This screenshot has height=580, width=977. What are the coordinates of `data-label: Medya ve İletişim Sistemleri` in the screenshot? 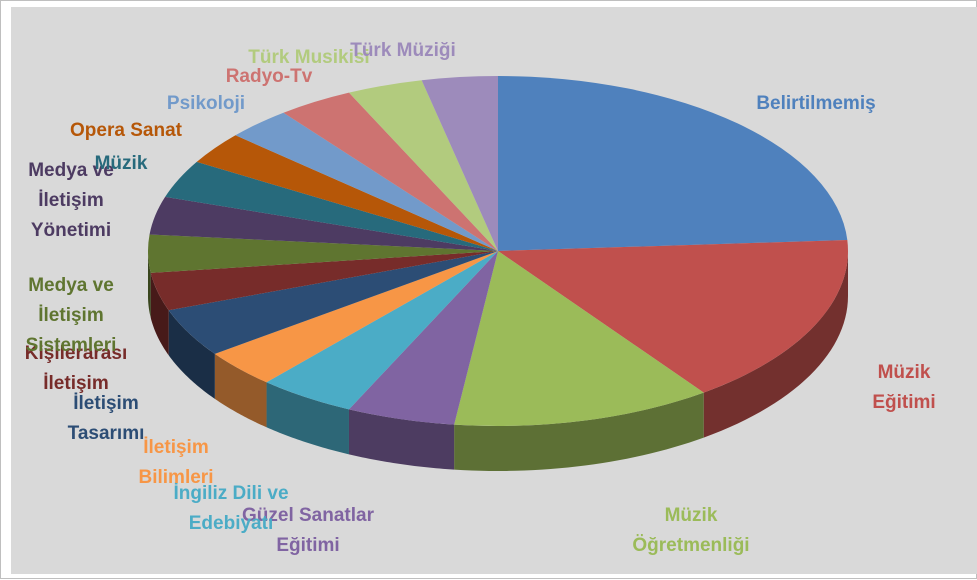 It's located at (71, 315).